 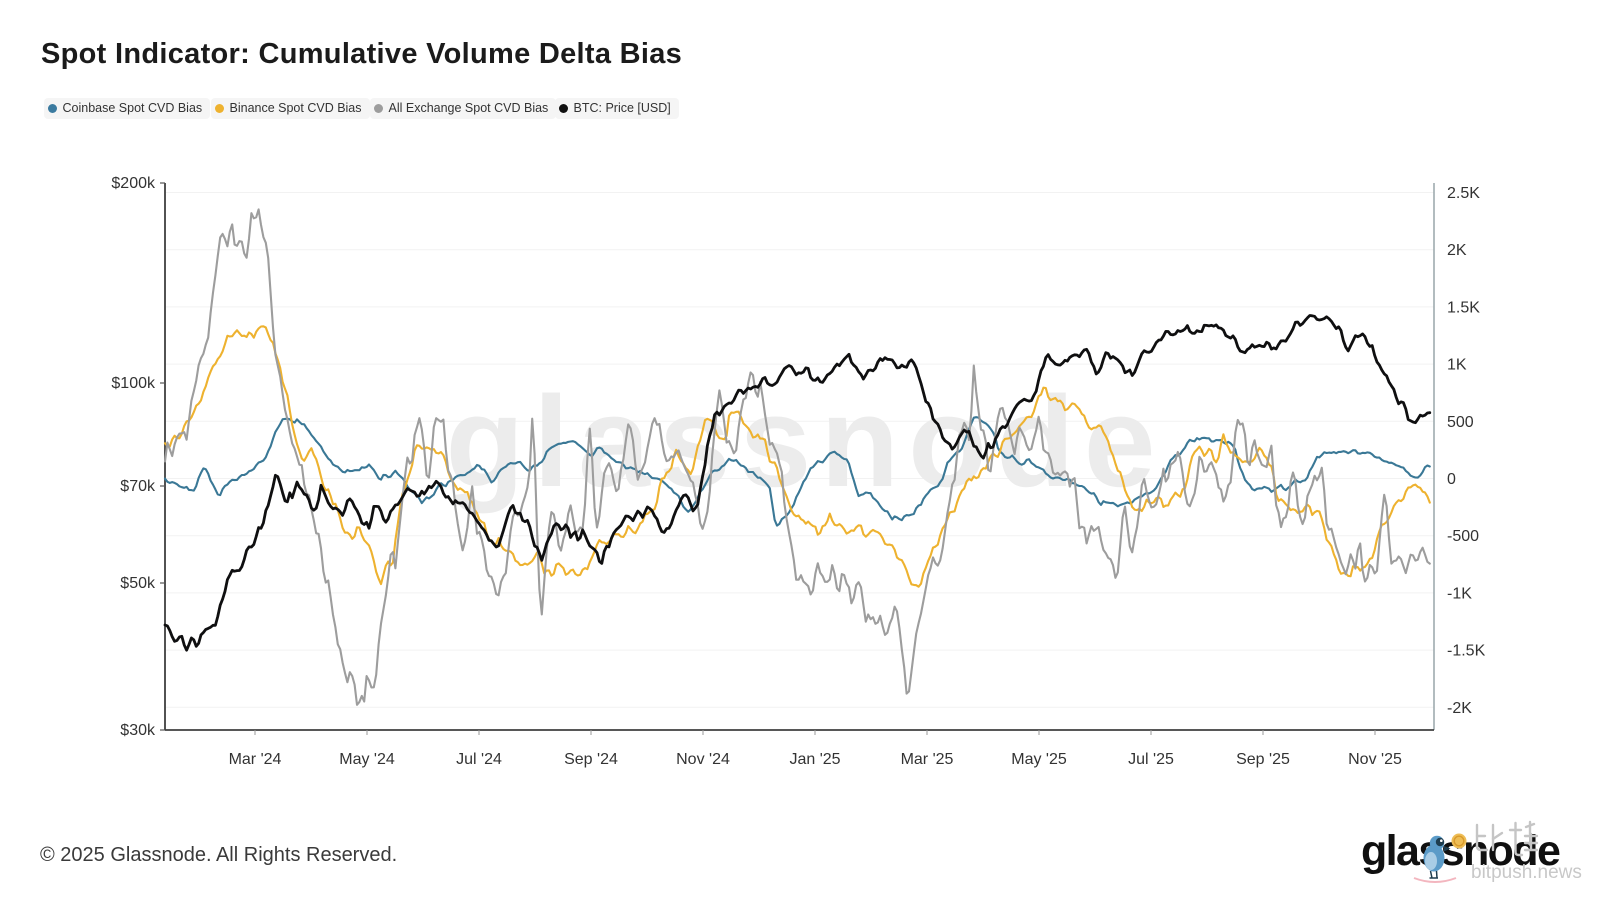 What do you see at coordinates (138, 583) in the screenshot?
I see `svg-text: $50k` at bounding box center [138, 583].